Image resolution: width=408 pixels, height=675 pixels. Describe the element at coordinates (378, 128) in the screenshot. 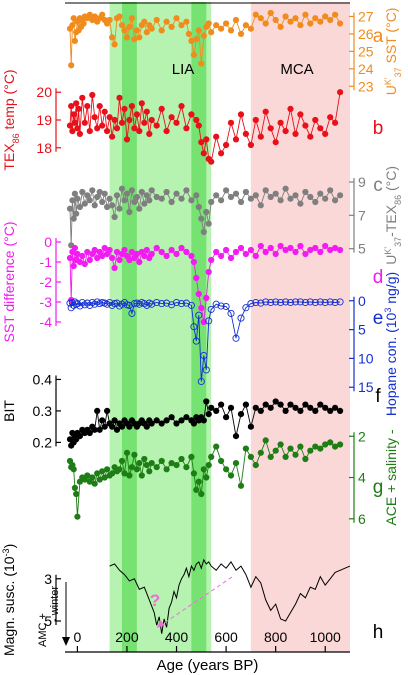

I see `panel-letter-b: b` at that location.